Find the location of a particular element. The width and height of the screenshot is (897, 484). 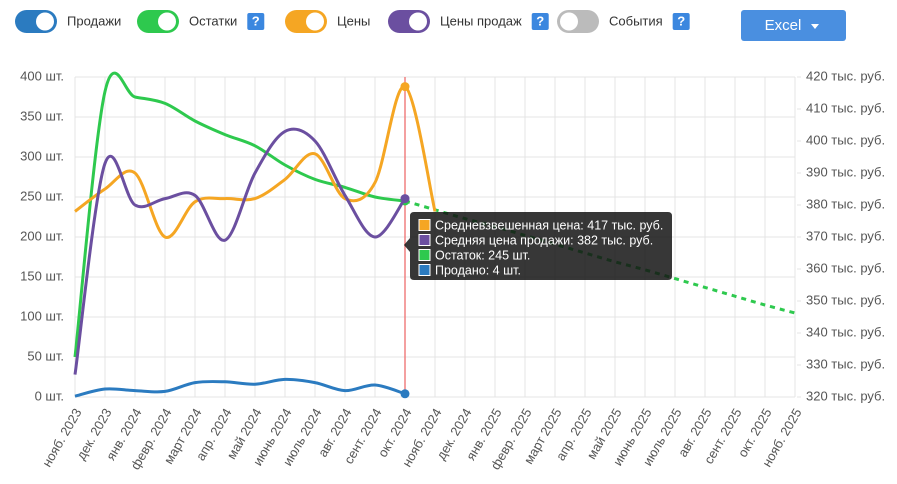

y2-tick-label: 380 тыс. руб. is located at coordinates (845, 203).